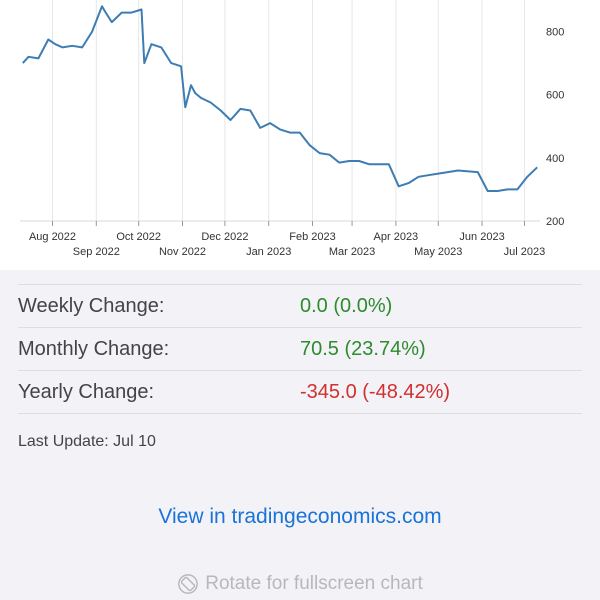  What do you see at coordinates (94, 348) in the screenshot?
I see `monthly-change-label: Monthly Change:` at bounding box center [94, 348].